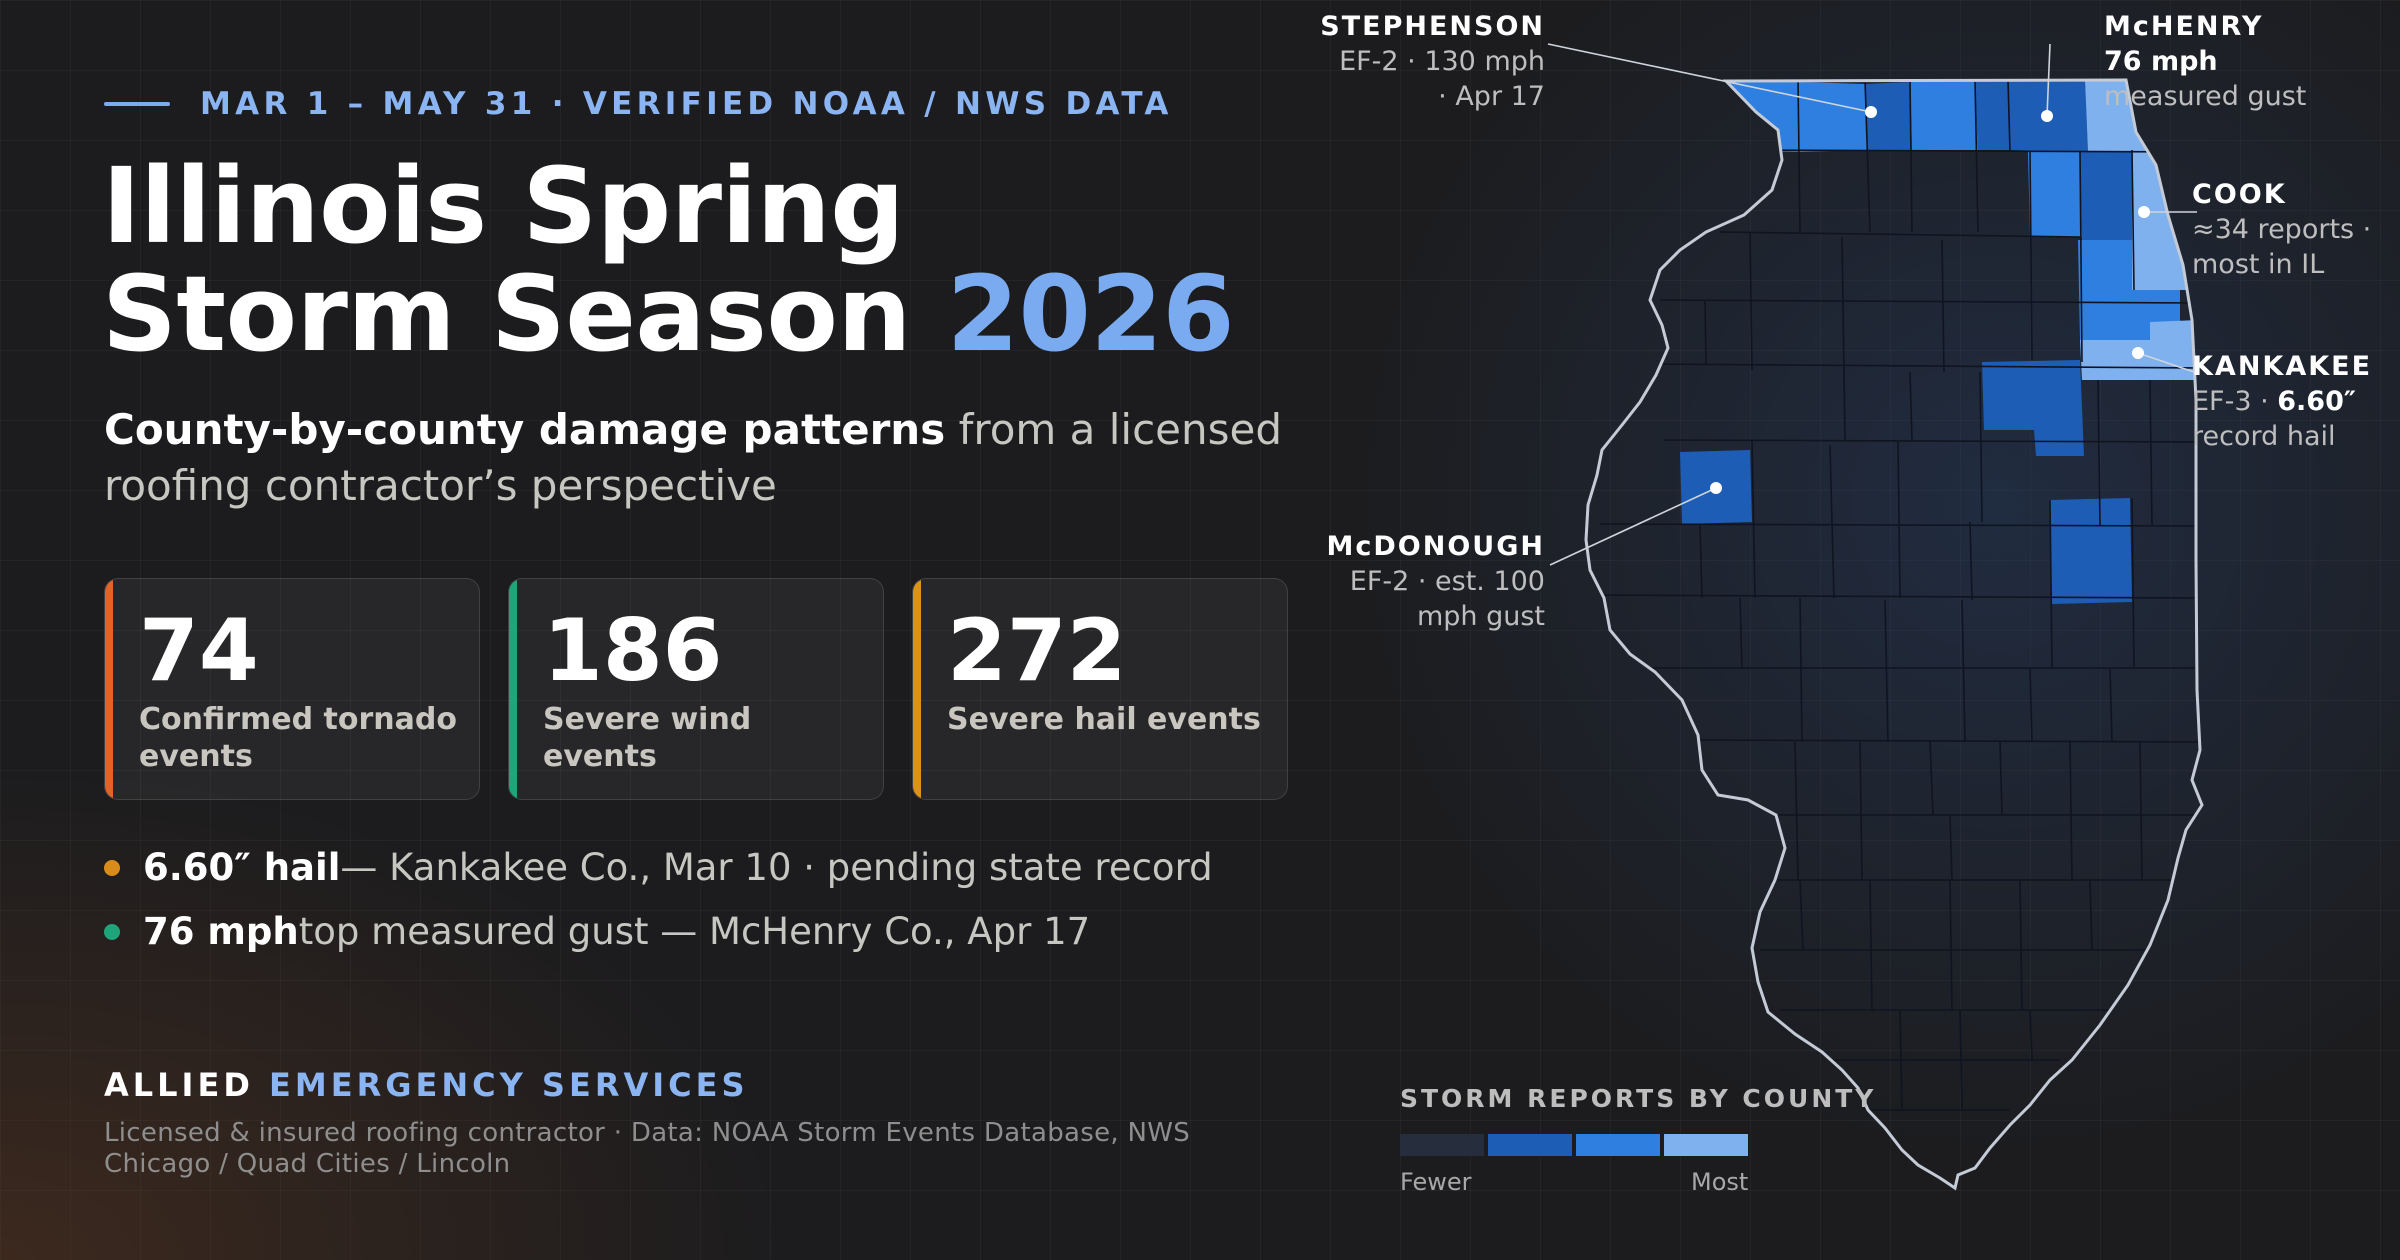  Describe the element at coordinates (1447, 581) in the screenshot. I see `callout-detail: EF-2 · est. 100` at that location.